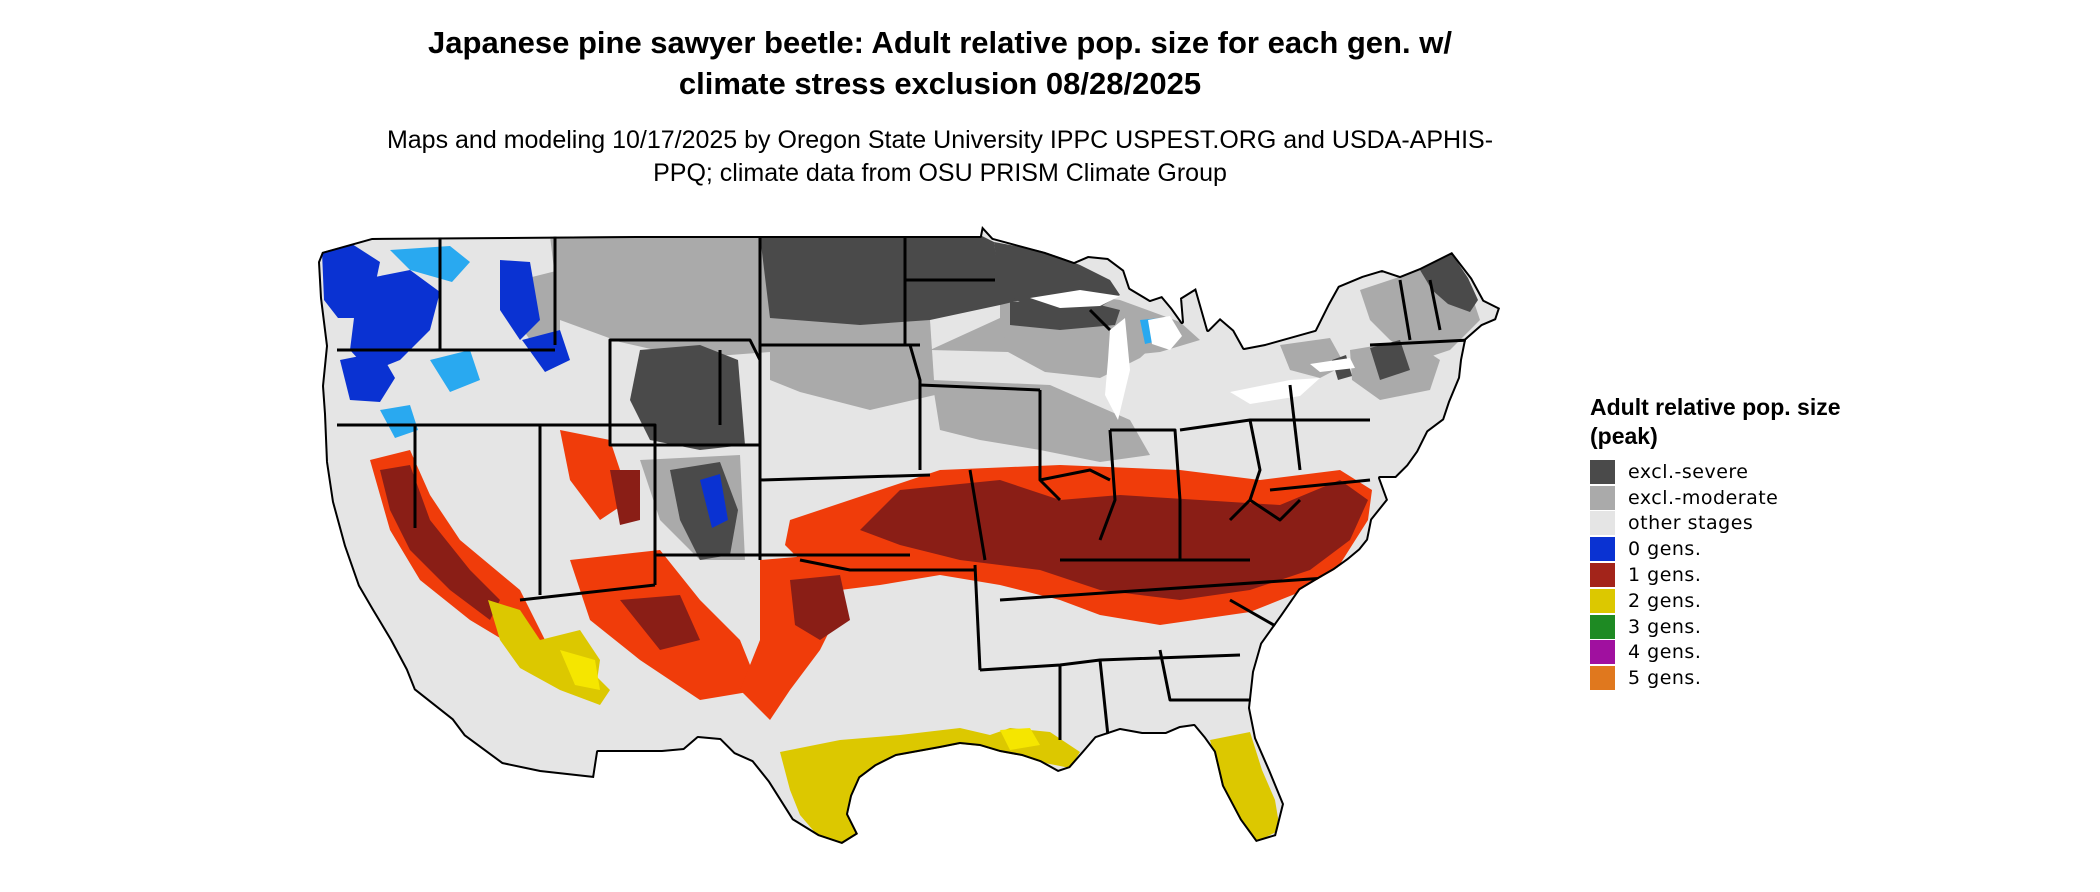 The image size is (2100, 892). What do you see at coordinates (1750, 627) in the screenshot?
I see `legend-item-3-gens: 3 gens.` at bounding box center [1750, 627].